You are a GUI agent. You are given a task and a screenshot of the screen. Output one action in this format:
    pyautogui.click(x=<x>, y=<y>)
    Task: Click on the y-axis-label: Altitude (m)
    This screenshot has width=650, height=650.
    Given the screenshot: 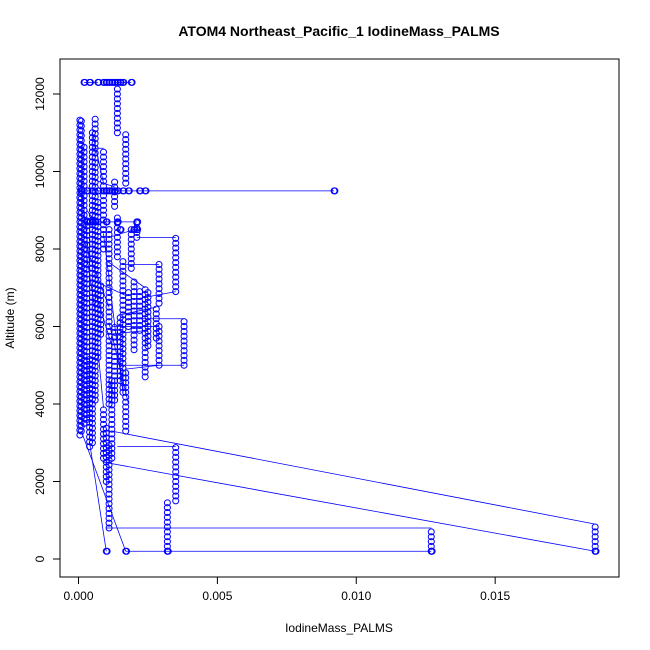 What is the action you would take?
    pyautogui.click(x=10, y=317)
    